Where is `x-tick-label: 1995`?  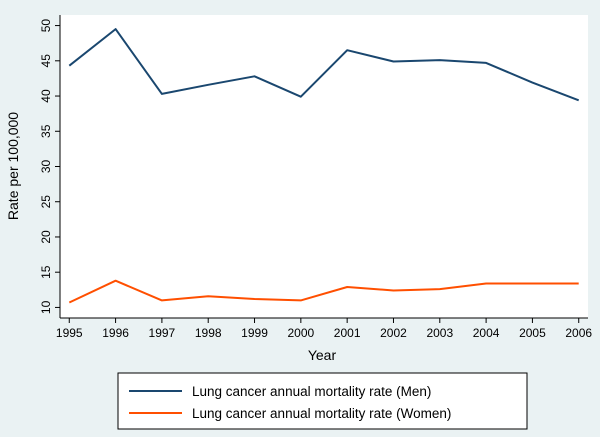 x-tick-label: 1995 is located at coordinates (69, 333).